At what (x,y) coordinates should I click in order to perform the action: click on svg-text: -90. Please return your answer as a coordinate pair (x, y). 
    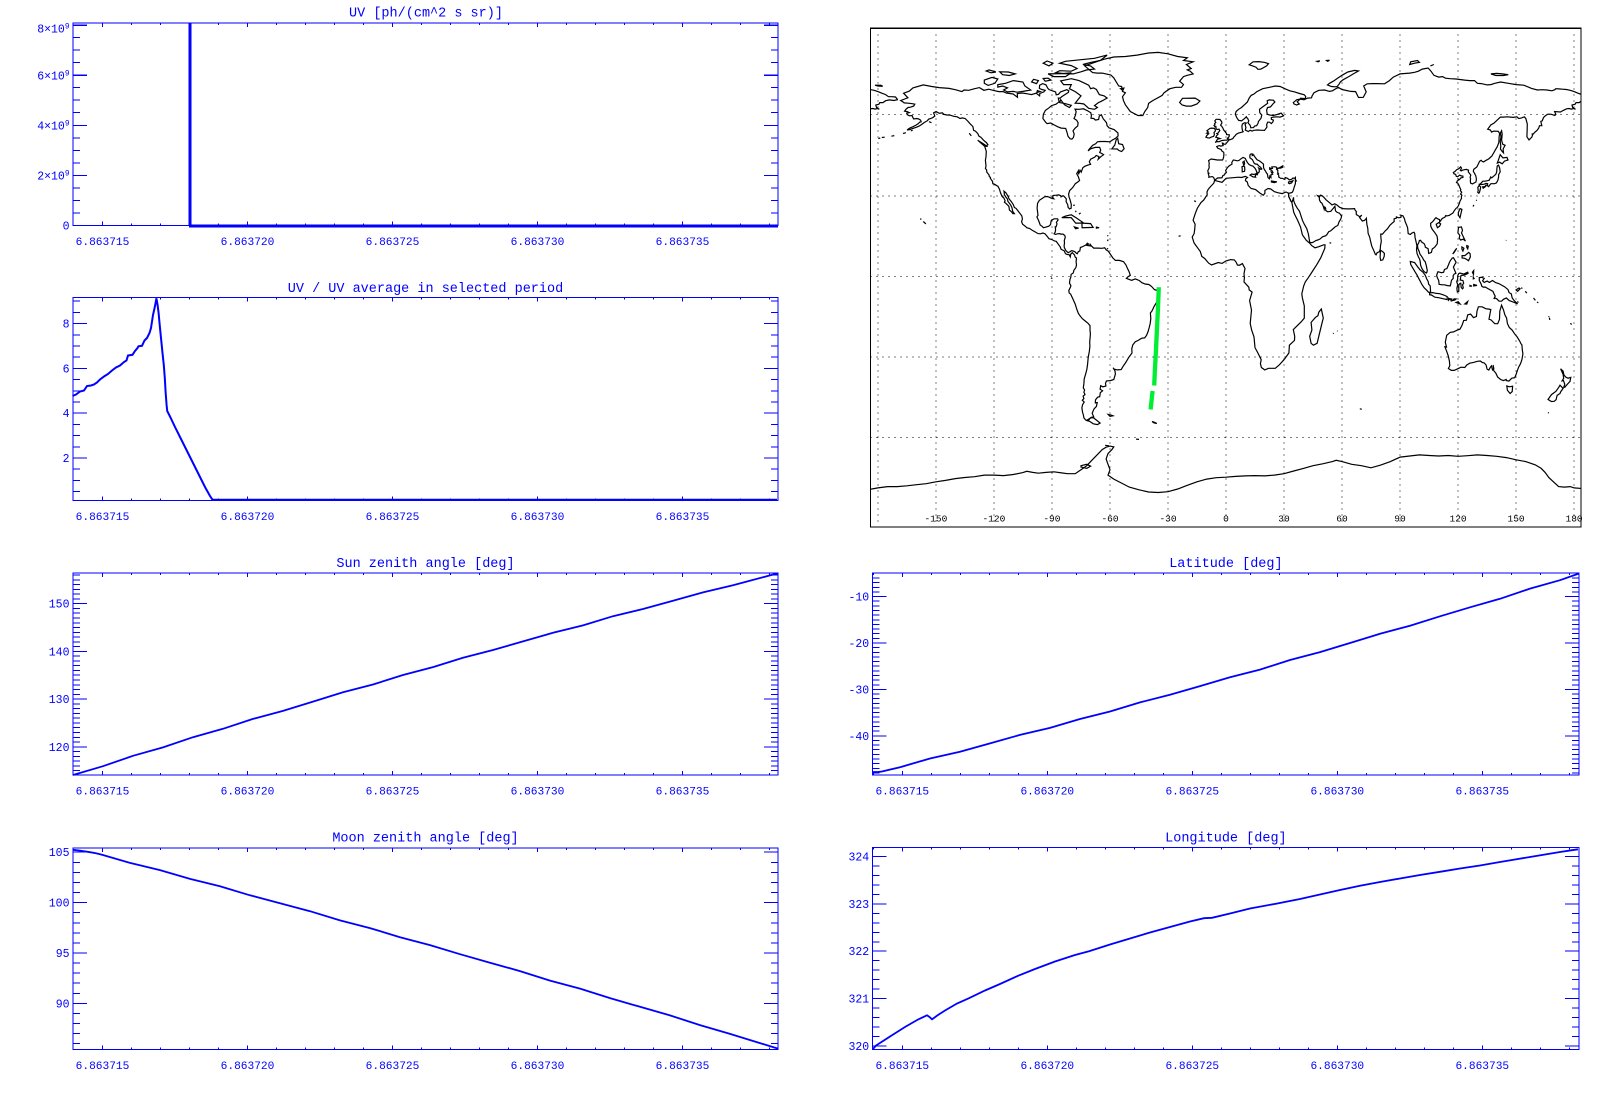
    Looking at the image, I should click on (1051, 519).